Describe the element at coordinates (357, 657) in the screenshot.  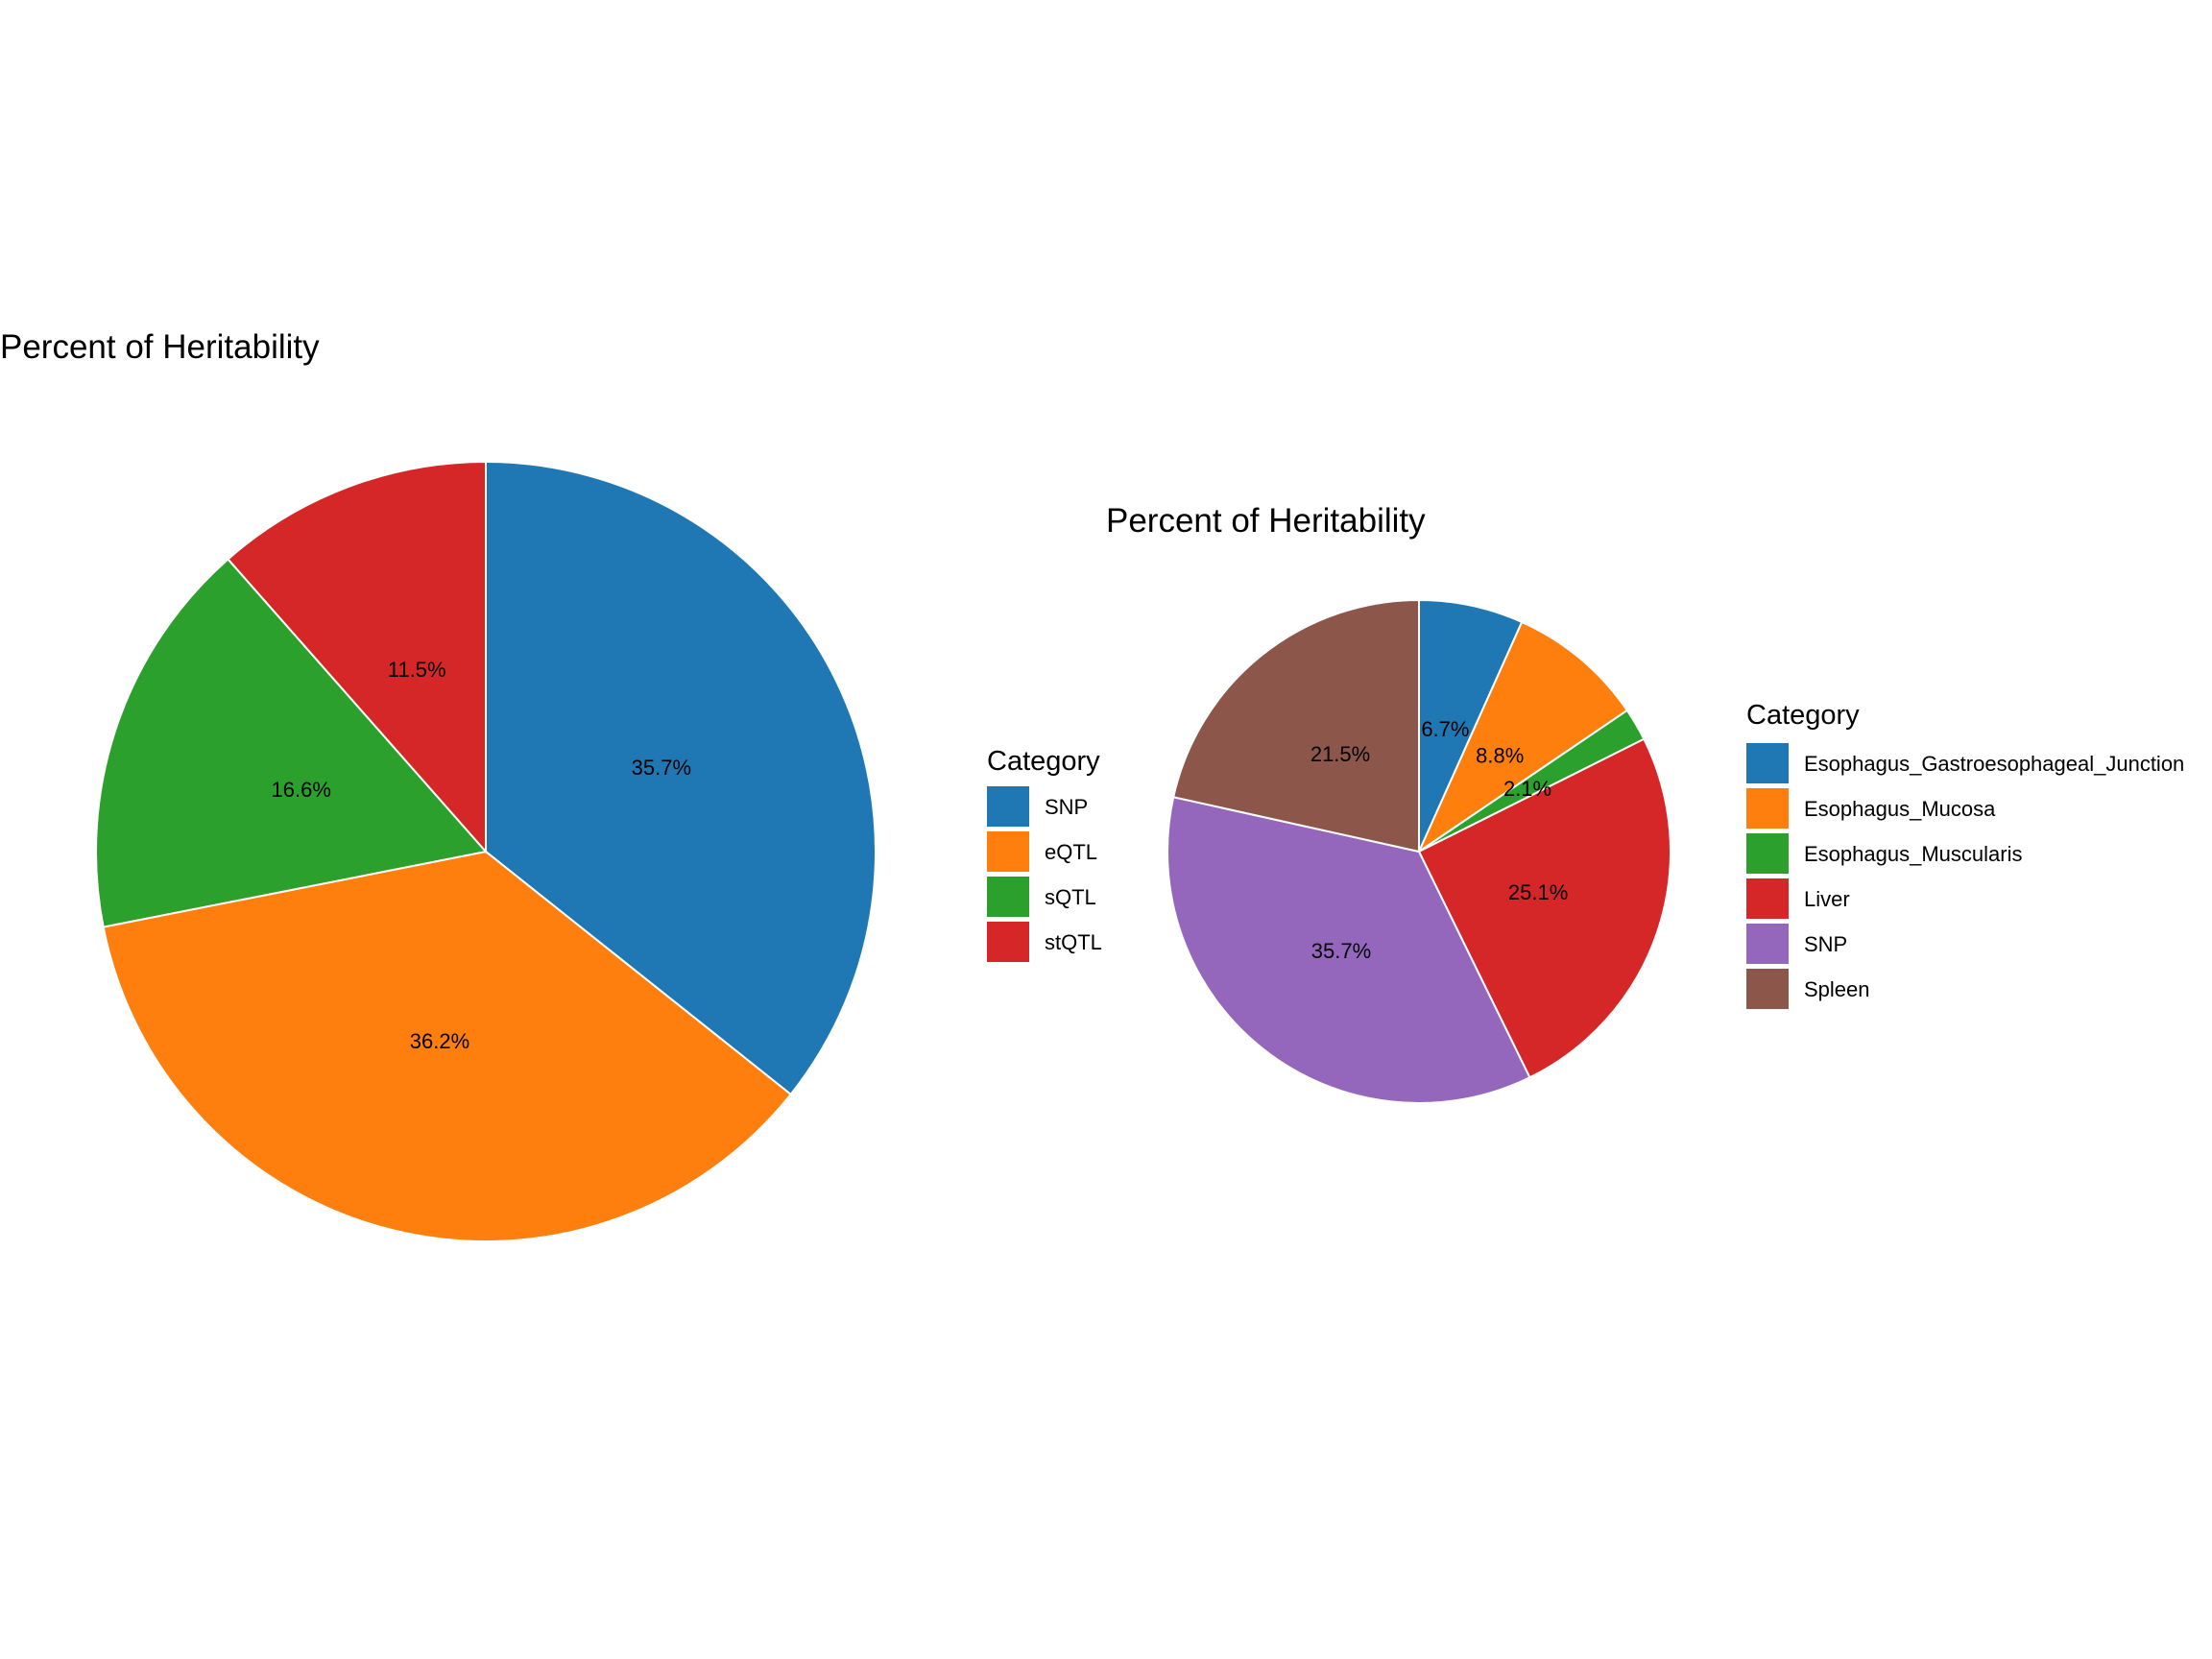
I see `pie-1-slice-stqtl` at that location.